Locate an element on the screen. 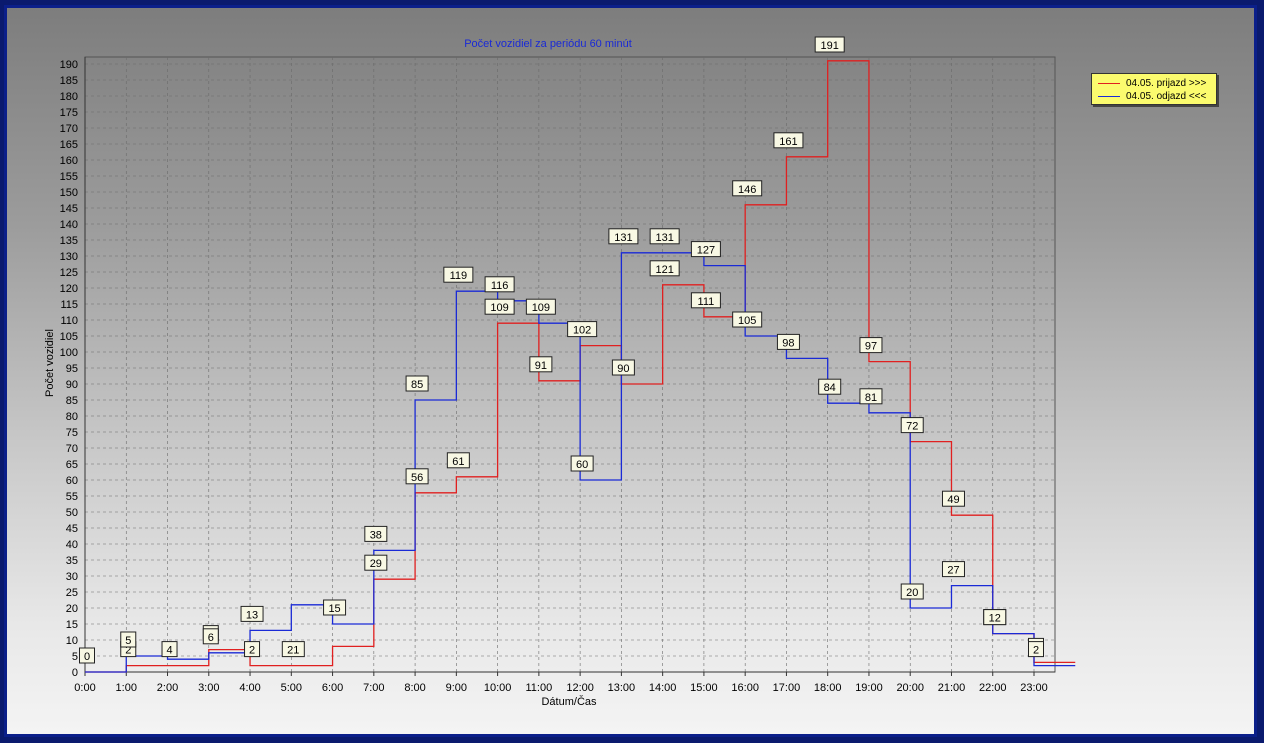 This screenshot has width=1264, height=743. y-tick-label: 10 is located at coordinates (72, 641).